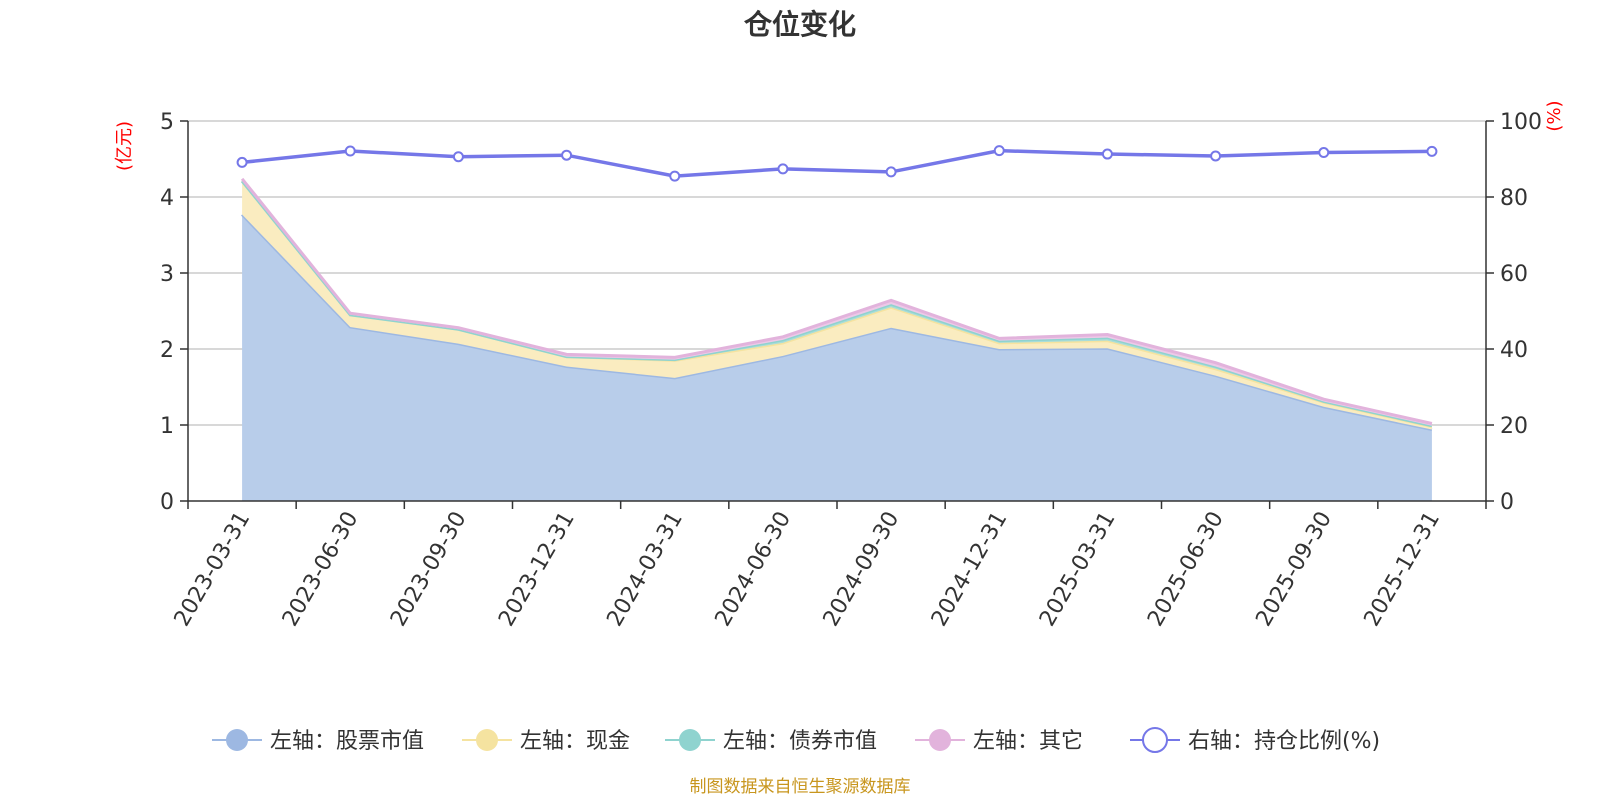 This screenshot has height=800, width=1600. I want to click on legend-label: 右轴：持仓比例(%), so click(1284, 741).